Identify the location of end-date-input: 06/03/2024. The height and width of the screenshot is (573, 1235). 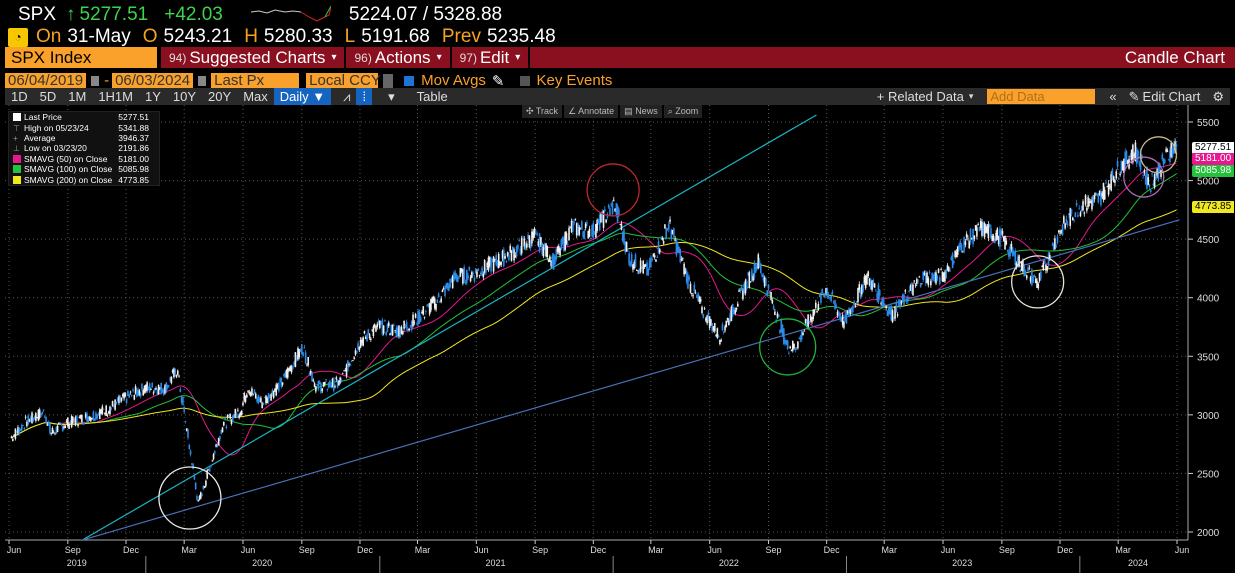
(153, 80).